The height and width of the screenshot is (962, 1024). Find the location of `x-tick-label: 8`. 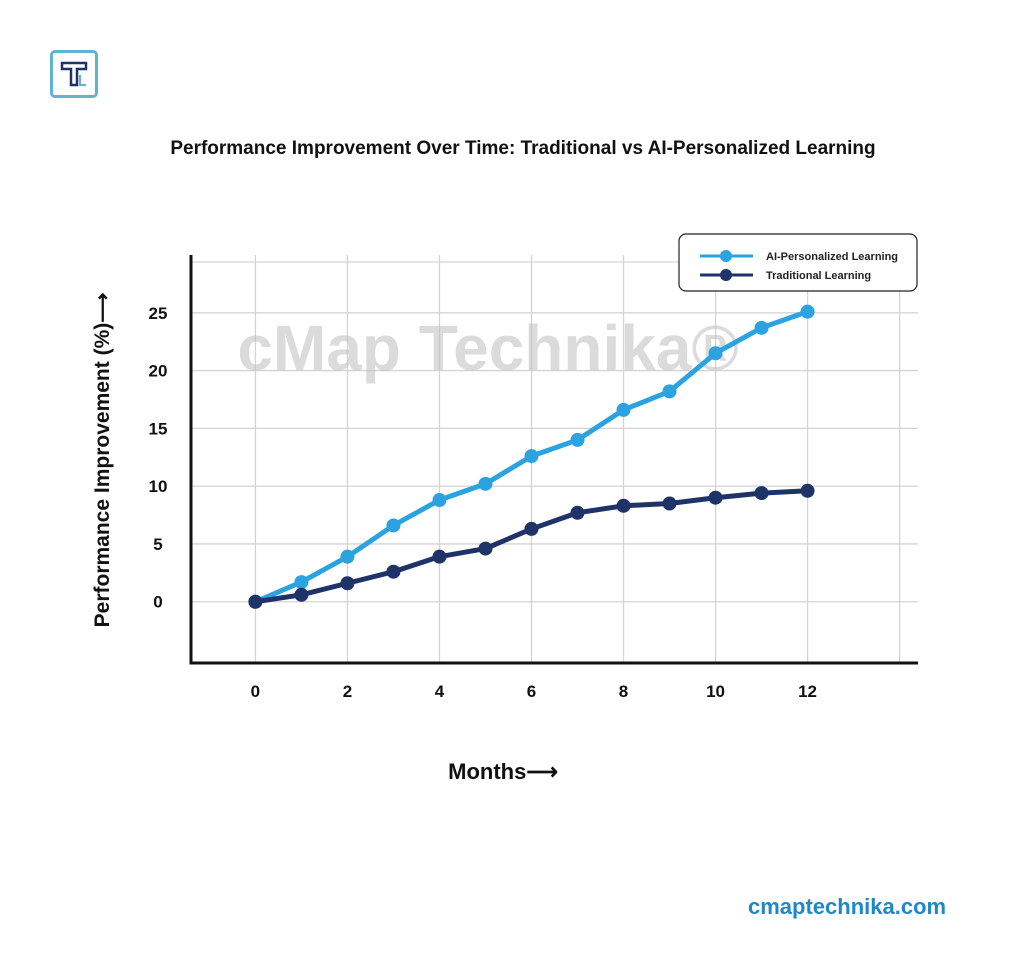

x-tick-label: 8 is located at coordinates (623, 691).